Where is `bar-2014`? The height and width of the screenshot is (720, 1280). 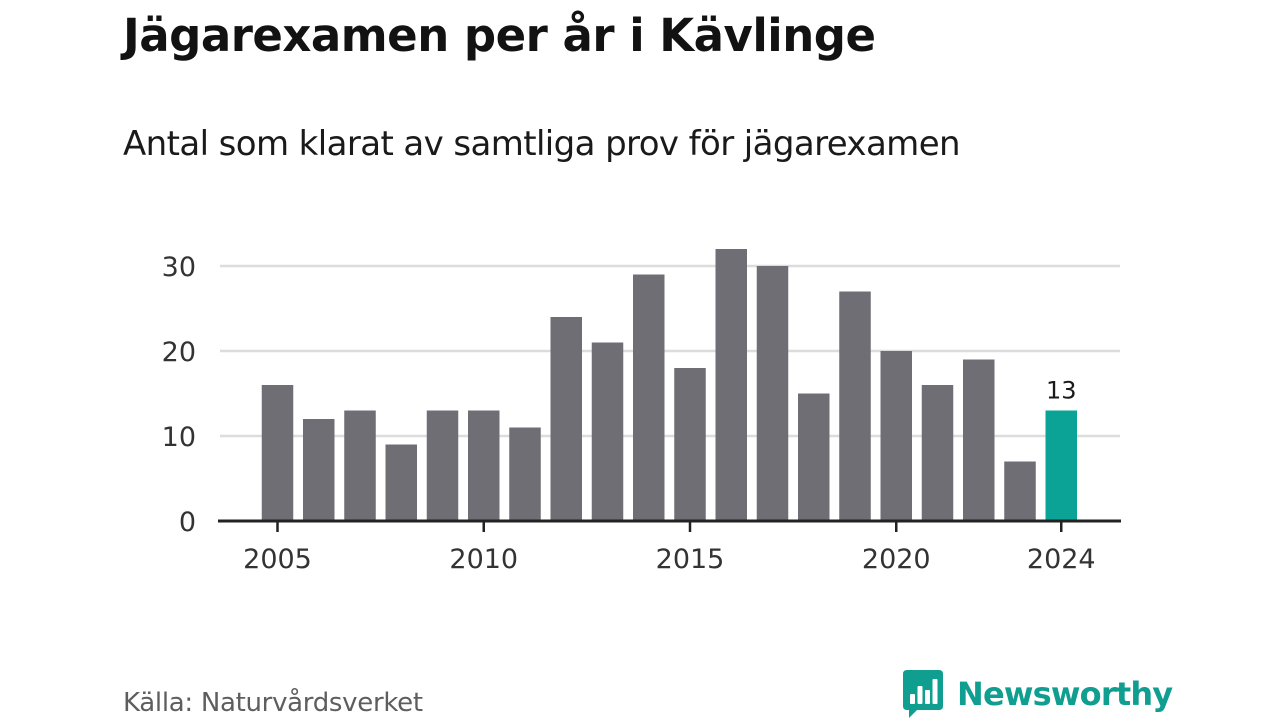 bar-2014 is located at coordinates (649, 397).